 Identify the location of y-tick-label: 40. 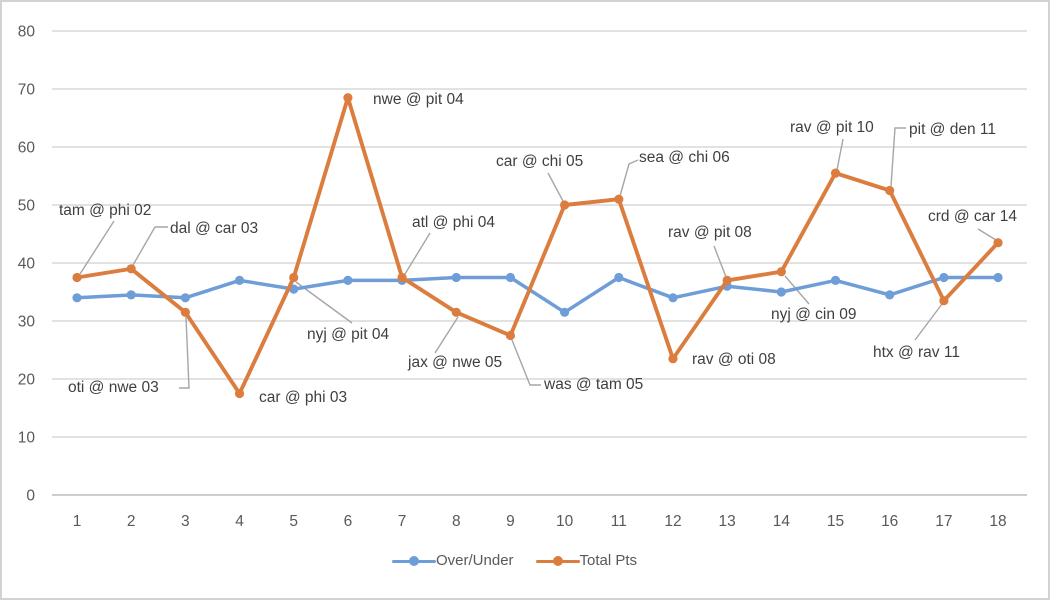
(27, 264).